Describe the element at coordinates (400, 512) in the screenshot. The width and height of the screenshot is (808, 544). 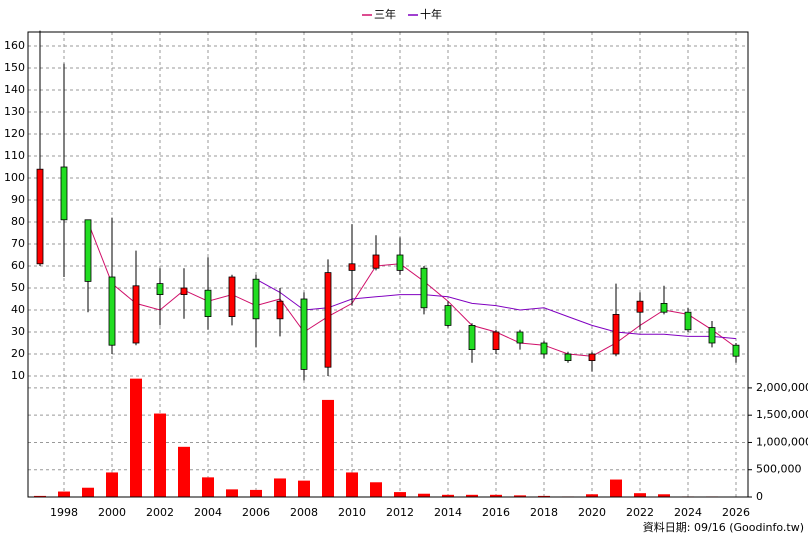
I see `x-tick-label: 2012` at that location.